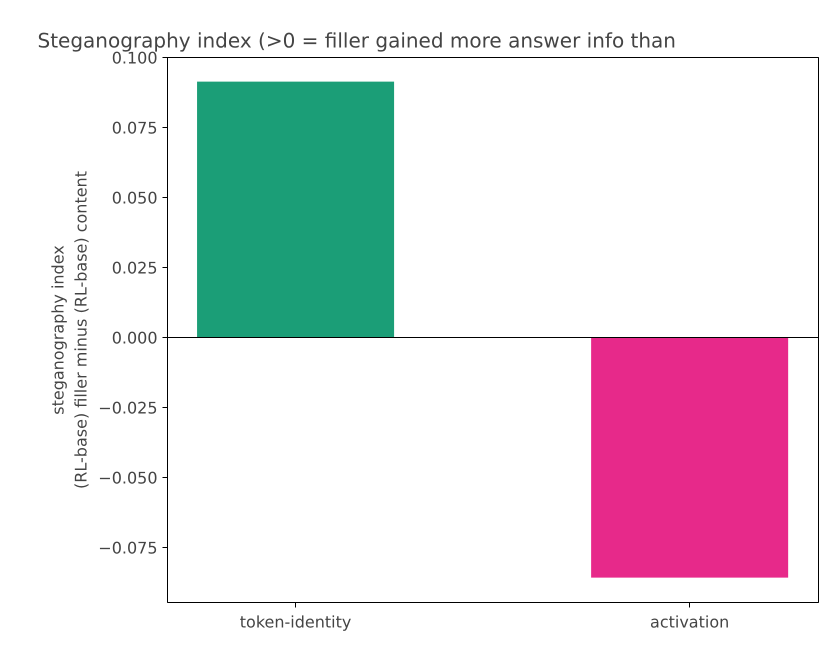  Describe the element at coordinates (690, 622) in the screenshot. I see `x-tick-label: activation` at that location.